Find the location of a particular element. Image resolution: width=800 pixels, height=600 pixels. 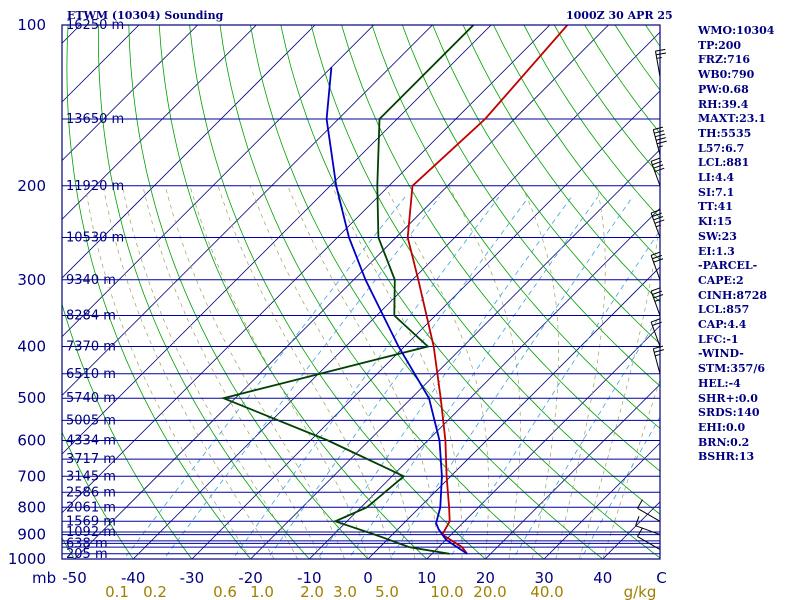

height-label: 3145 m is located at coordinates (91, 476).